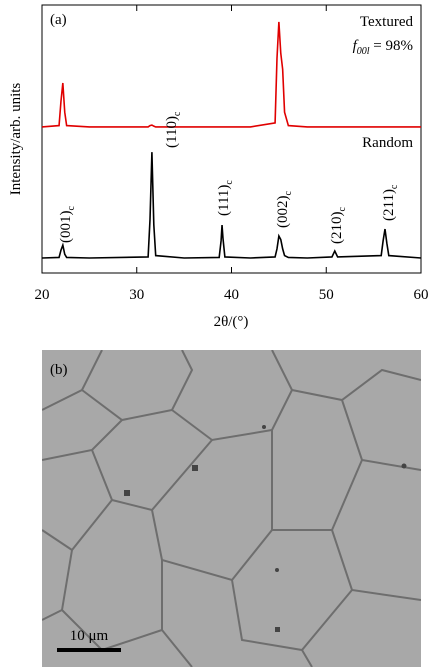  I want to click on peak-label: (001)c, so click(67, 225).